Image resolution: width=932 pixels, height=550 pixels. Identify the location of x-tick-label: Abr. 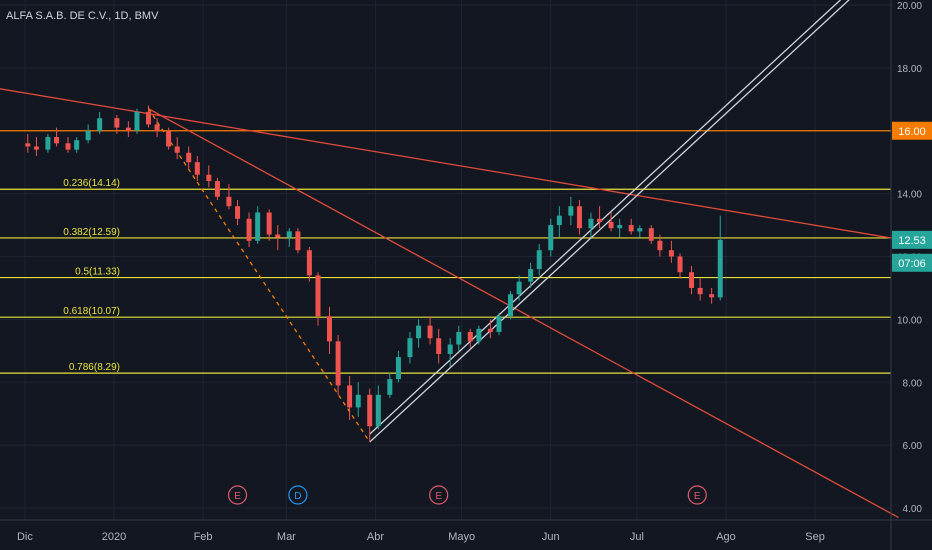
(375, 537).